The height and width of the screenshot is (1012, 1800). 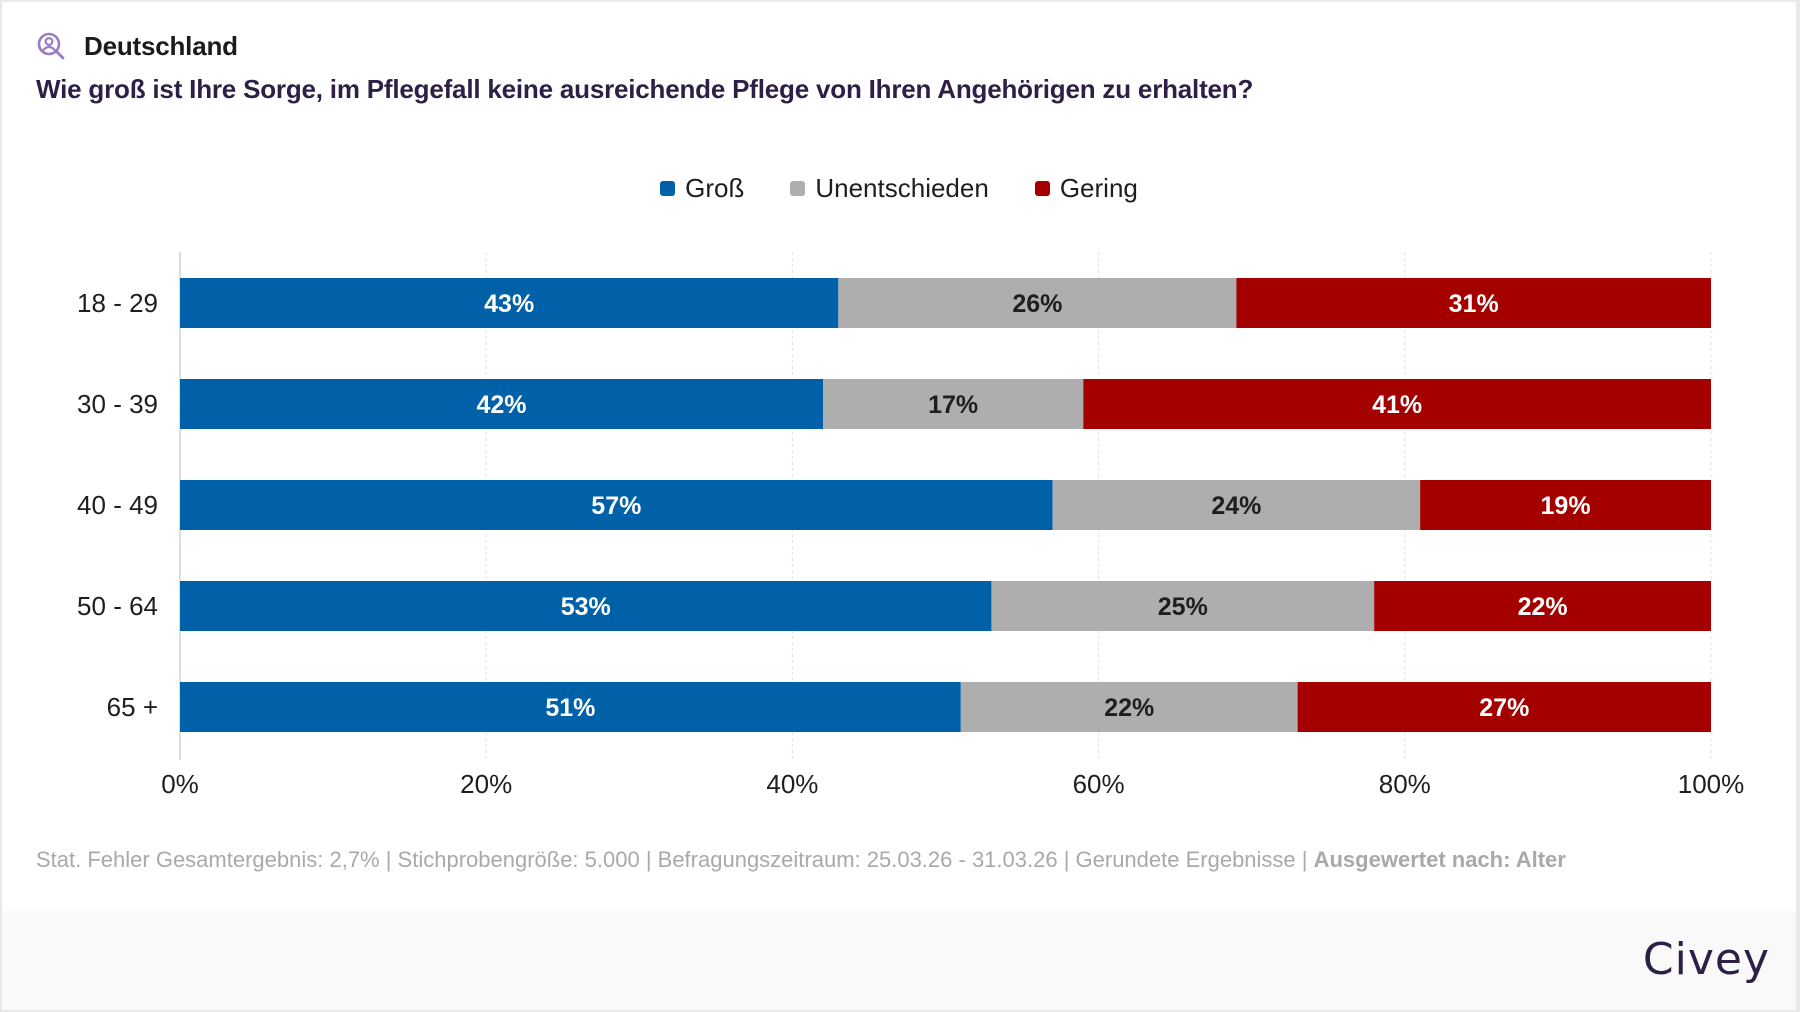 I want to click on data-label: 26%, so click(x=1037, y=304).